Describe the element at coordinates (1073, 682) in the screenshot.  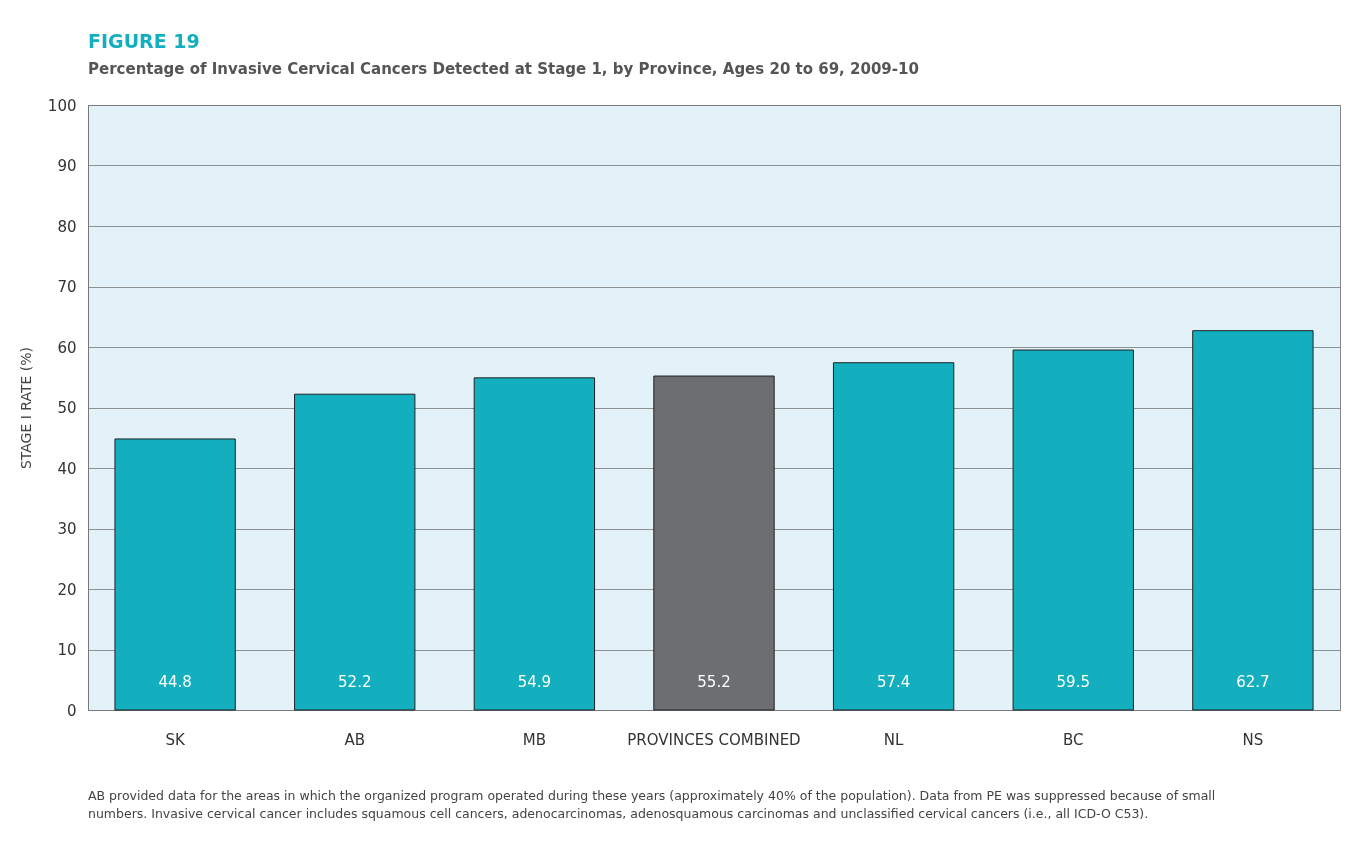
I see `data-label: 59.5` at that location.